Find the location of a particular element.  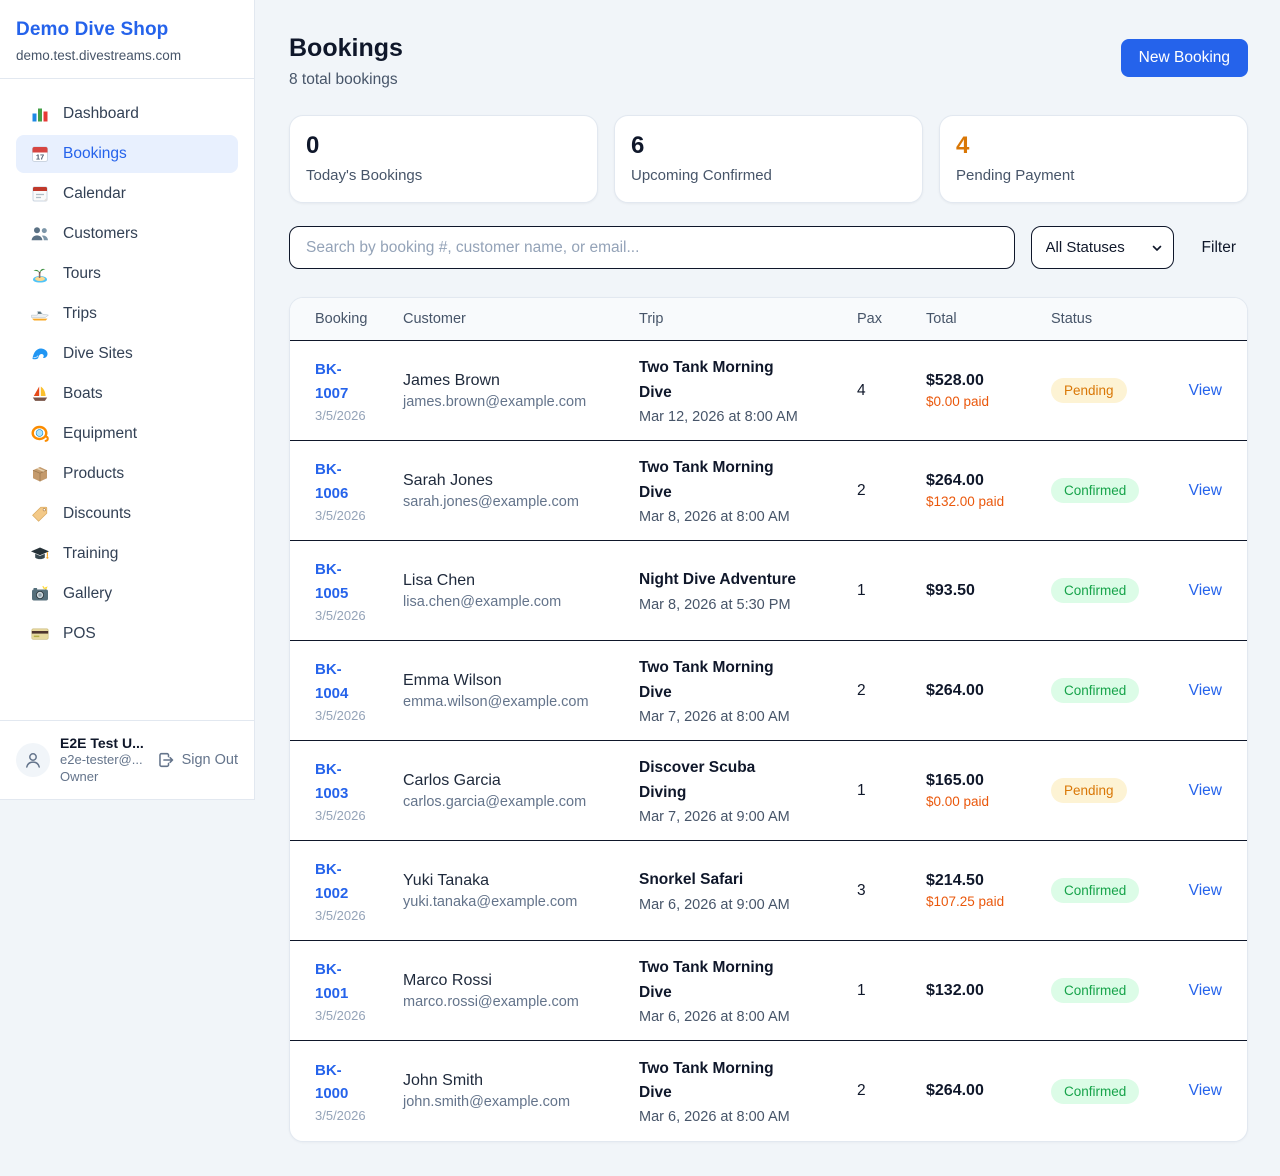

sidebar-item-bookings: 17 Bookings is located at coordinates (127, 154).